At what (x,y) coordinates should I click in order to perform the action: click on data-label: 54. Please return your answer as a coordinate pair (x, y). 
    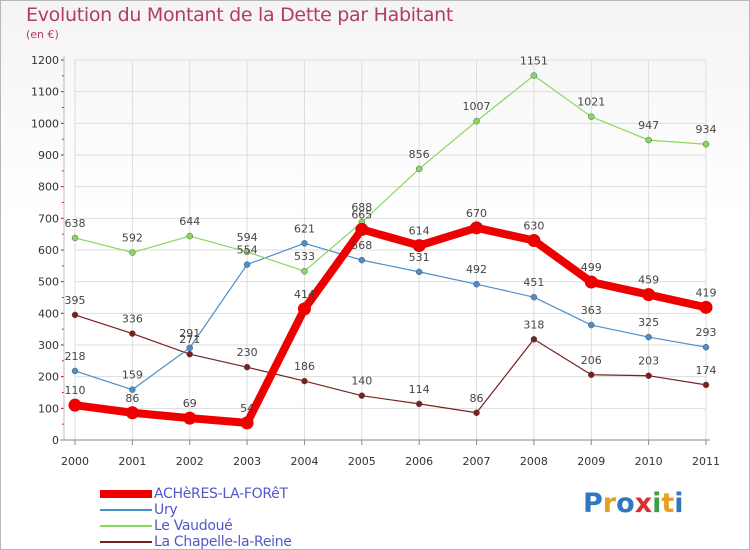
    Looking at the image, I should click on (247, 408).